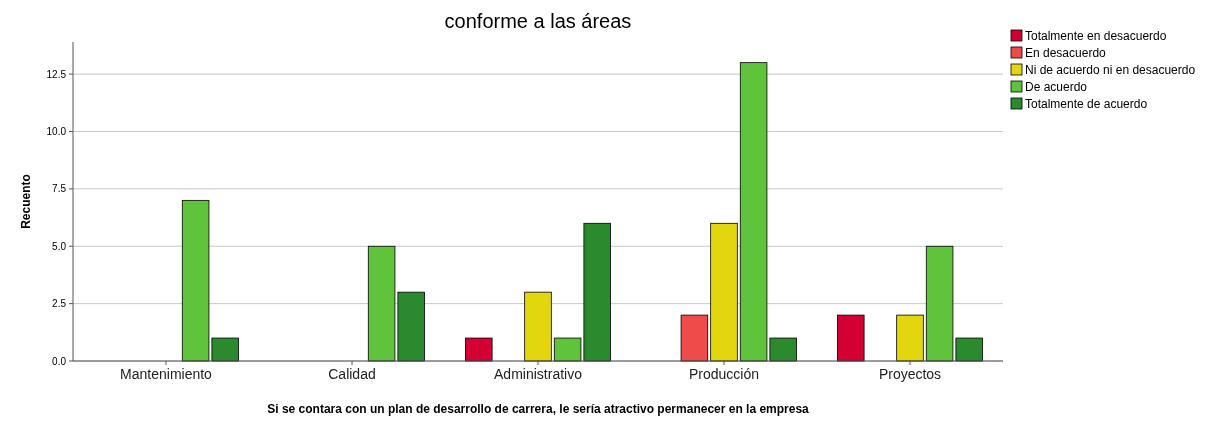  I want to click on legend-label: En desacuerdo, so click(1066, 52).